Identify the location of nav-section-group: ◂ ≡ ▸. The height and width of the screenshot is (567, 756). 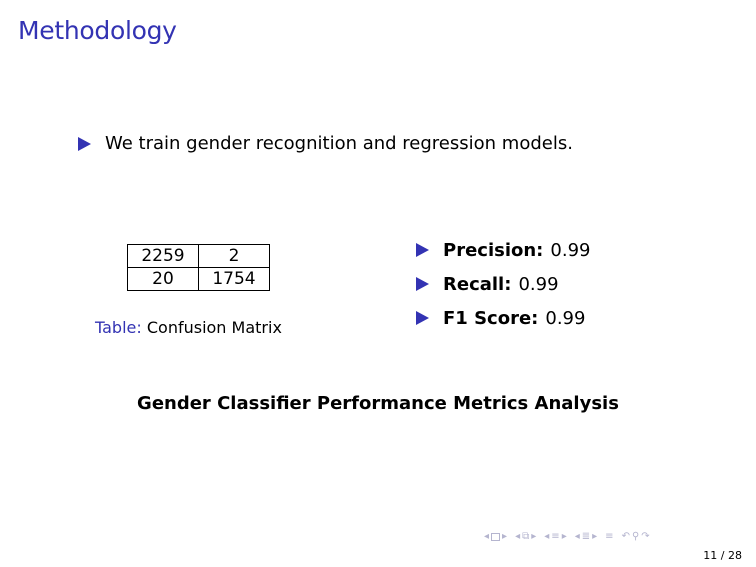
(555, 536).